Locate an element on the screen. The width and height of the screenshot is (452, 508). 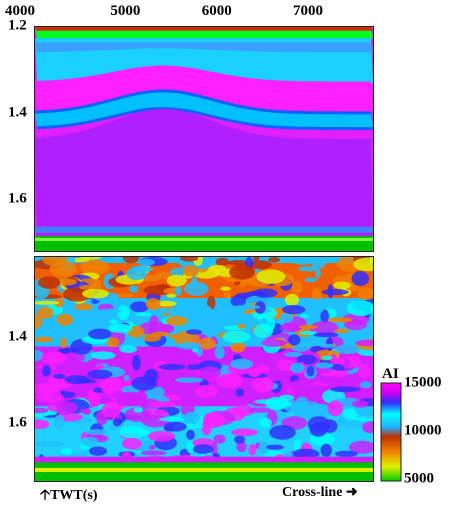
colorbar-title: AI is located at coordinates (390, 374).